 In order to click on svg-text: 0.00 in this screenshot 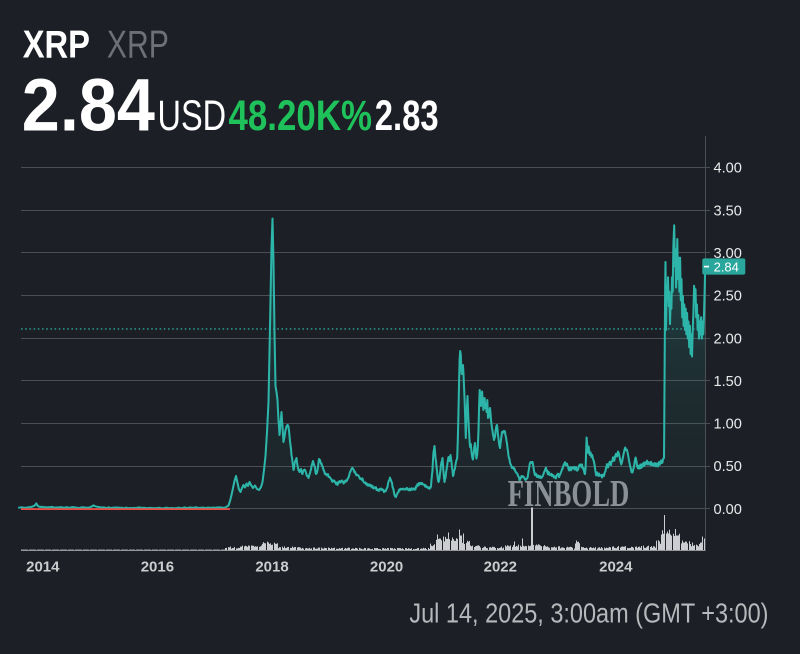, I will do `click(728, 510)`.